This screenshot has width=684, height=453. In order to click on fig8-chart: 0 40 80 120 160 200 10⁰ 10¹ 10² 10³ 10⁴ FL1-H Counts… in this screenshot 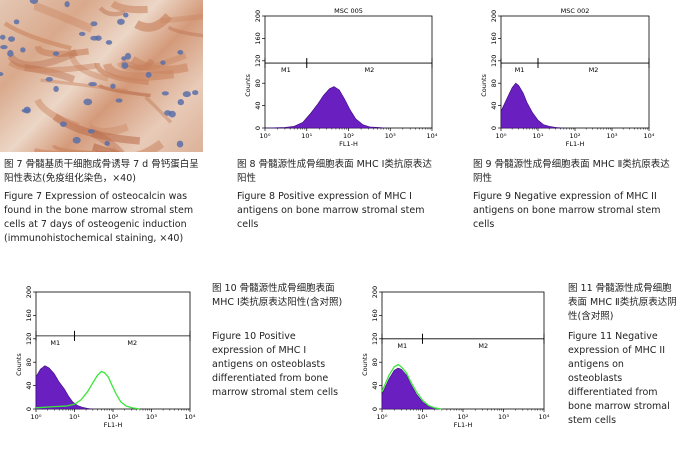, I will do `click(341, 77)`.